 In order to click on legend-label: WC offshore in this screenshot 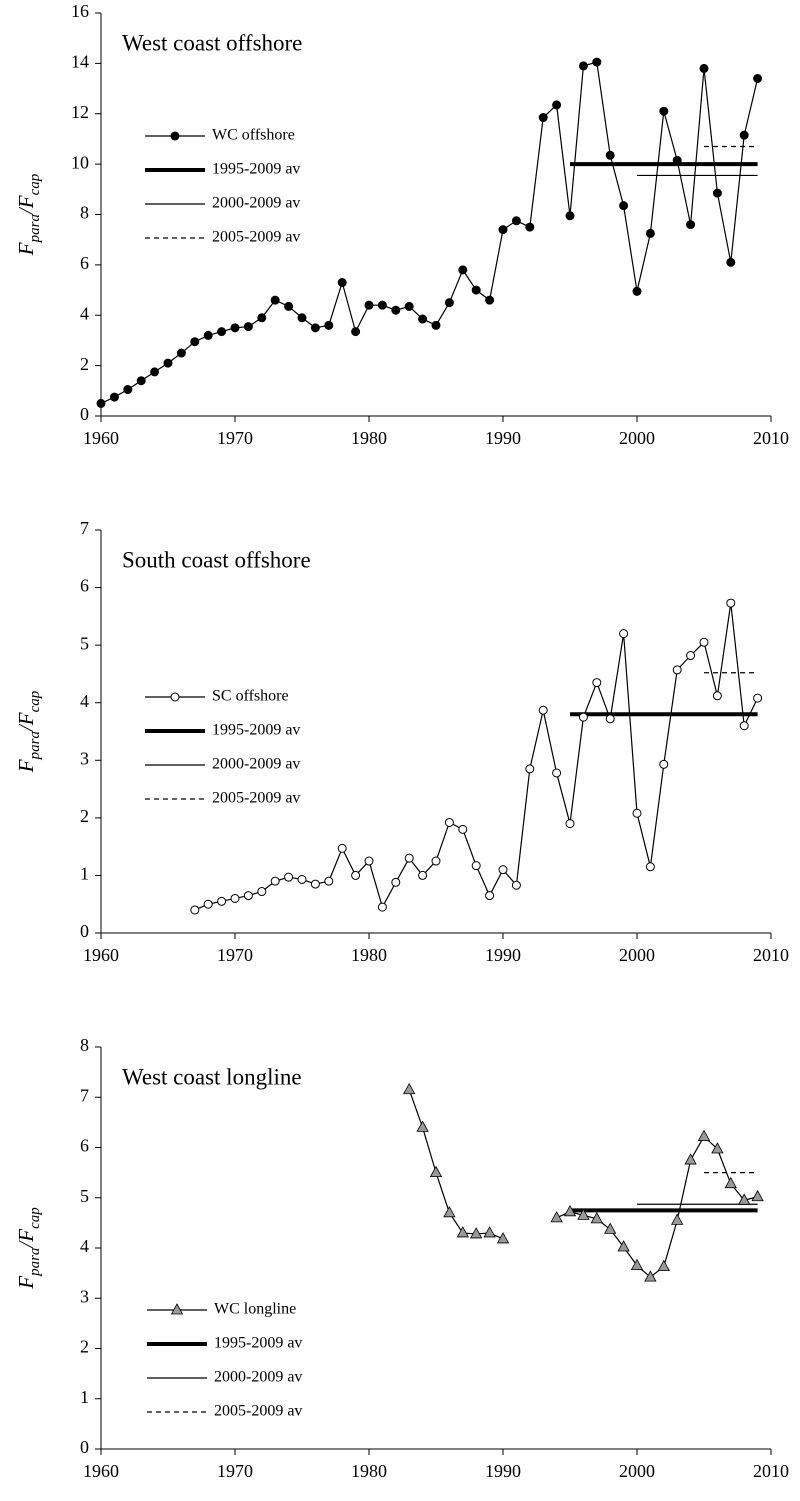, I will do `click(253, 135)`.